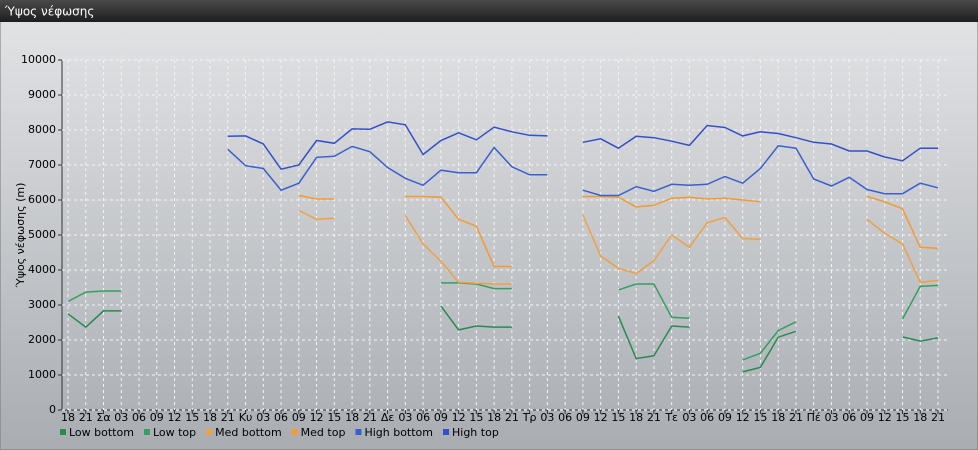 This screenshot has height=450, width=978. Describe the element at coordinates (49, 12) in the screenshot. I see `chart-title: Ύψος νέφωσης` at that location.